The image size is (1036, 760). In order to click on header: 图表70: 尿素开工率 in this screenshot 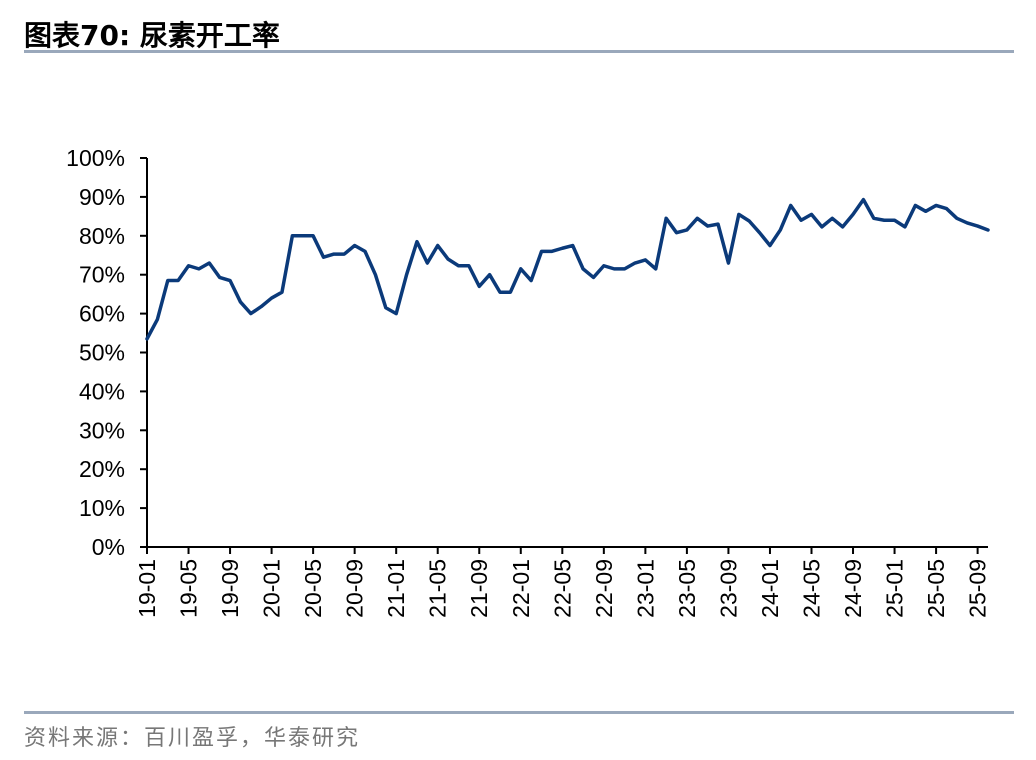, I will do `click(519, 31)`.